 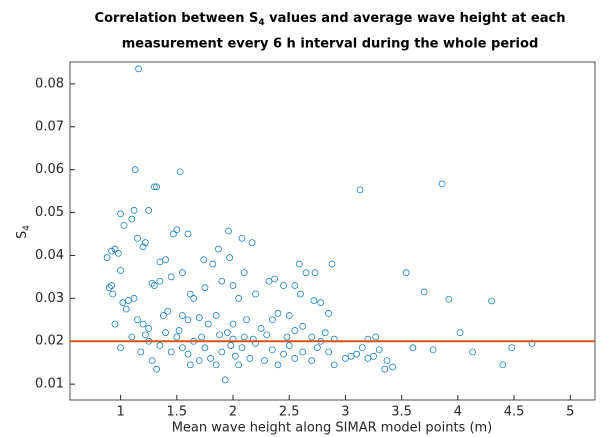 What do you see at coordinates (415, 18) in the screenshot?
I see `title-part: values and average wave height at each` at bounding box center [415, 18].